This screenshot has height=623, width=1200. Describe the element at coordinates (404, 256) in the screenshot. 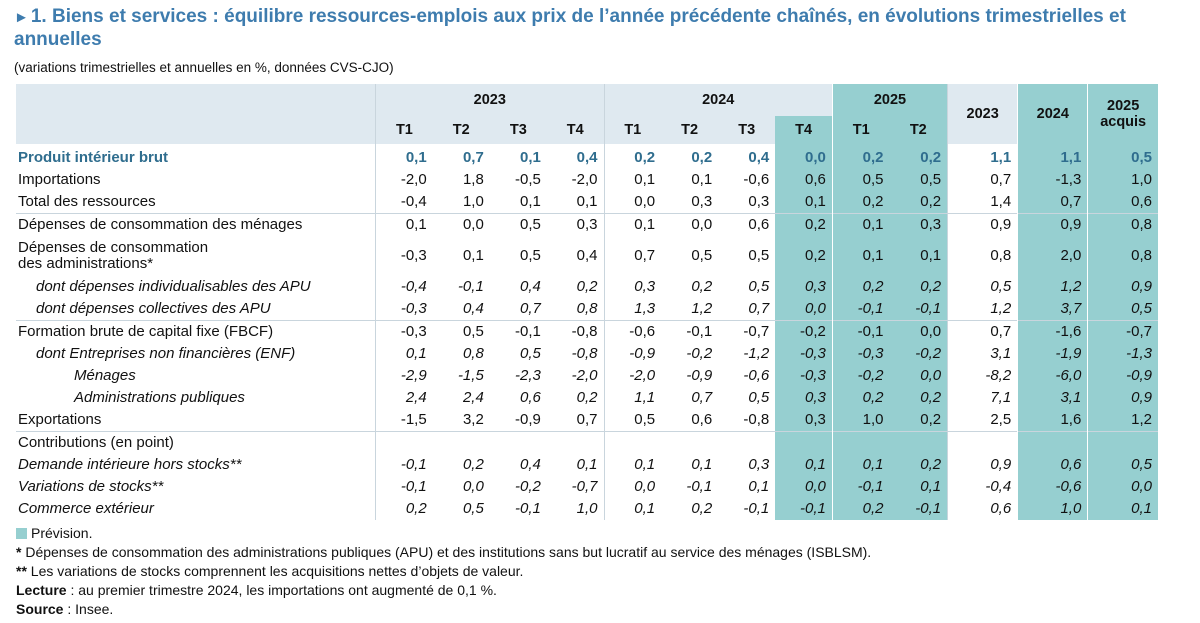

I see `table-cell: -0,3` at that location.